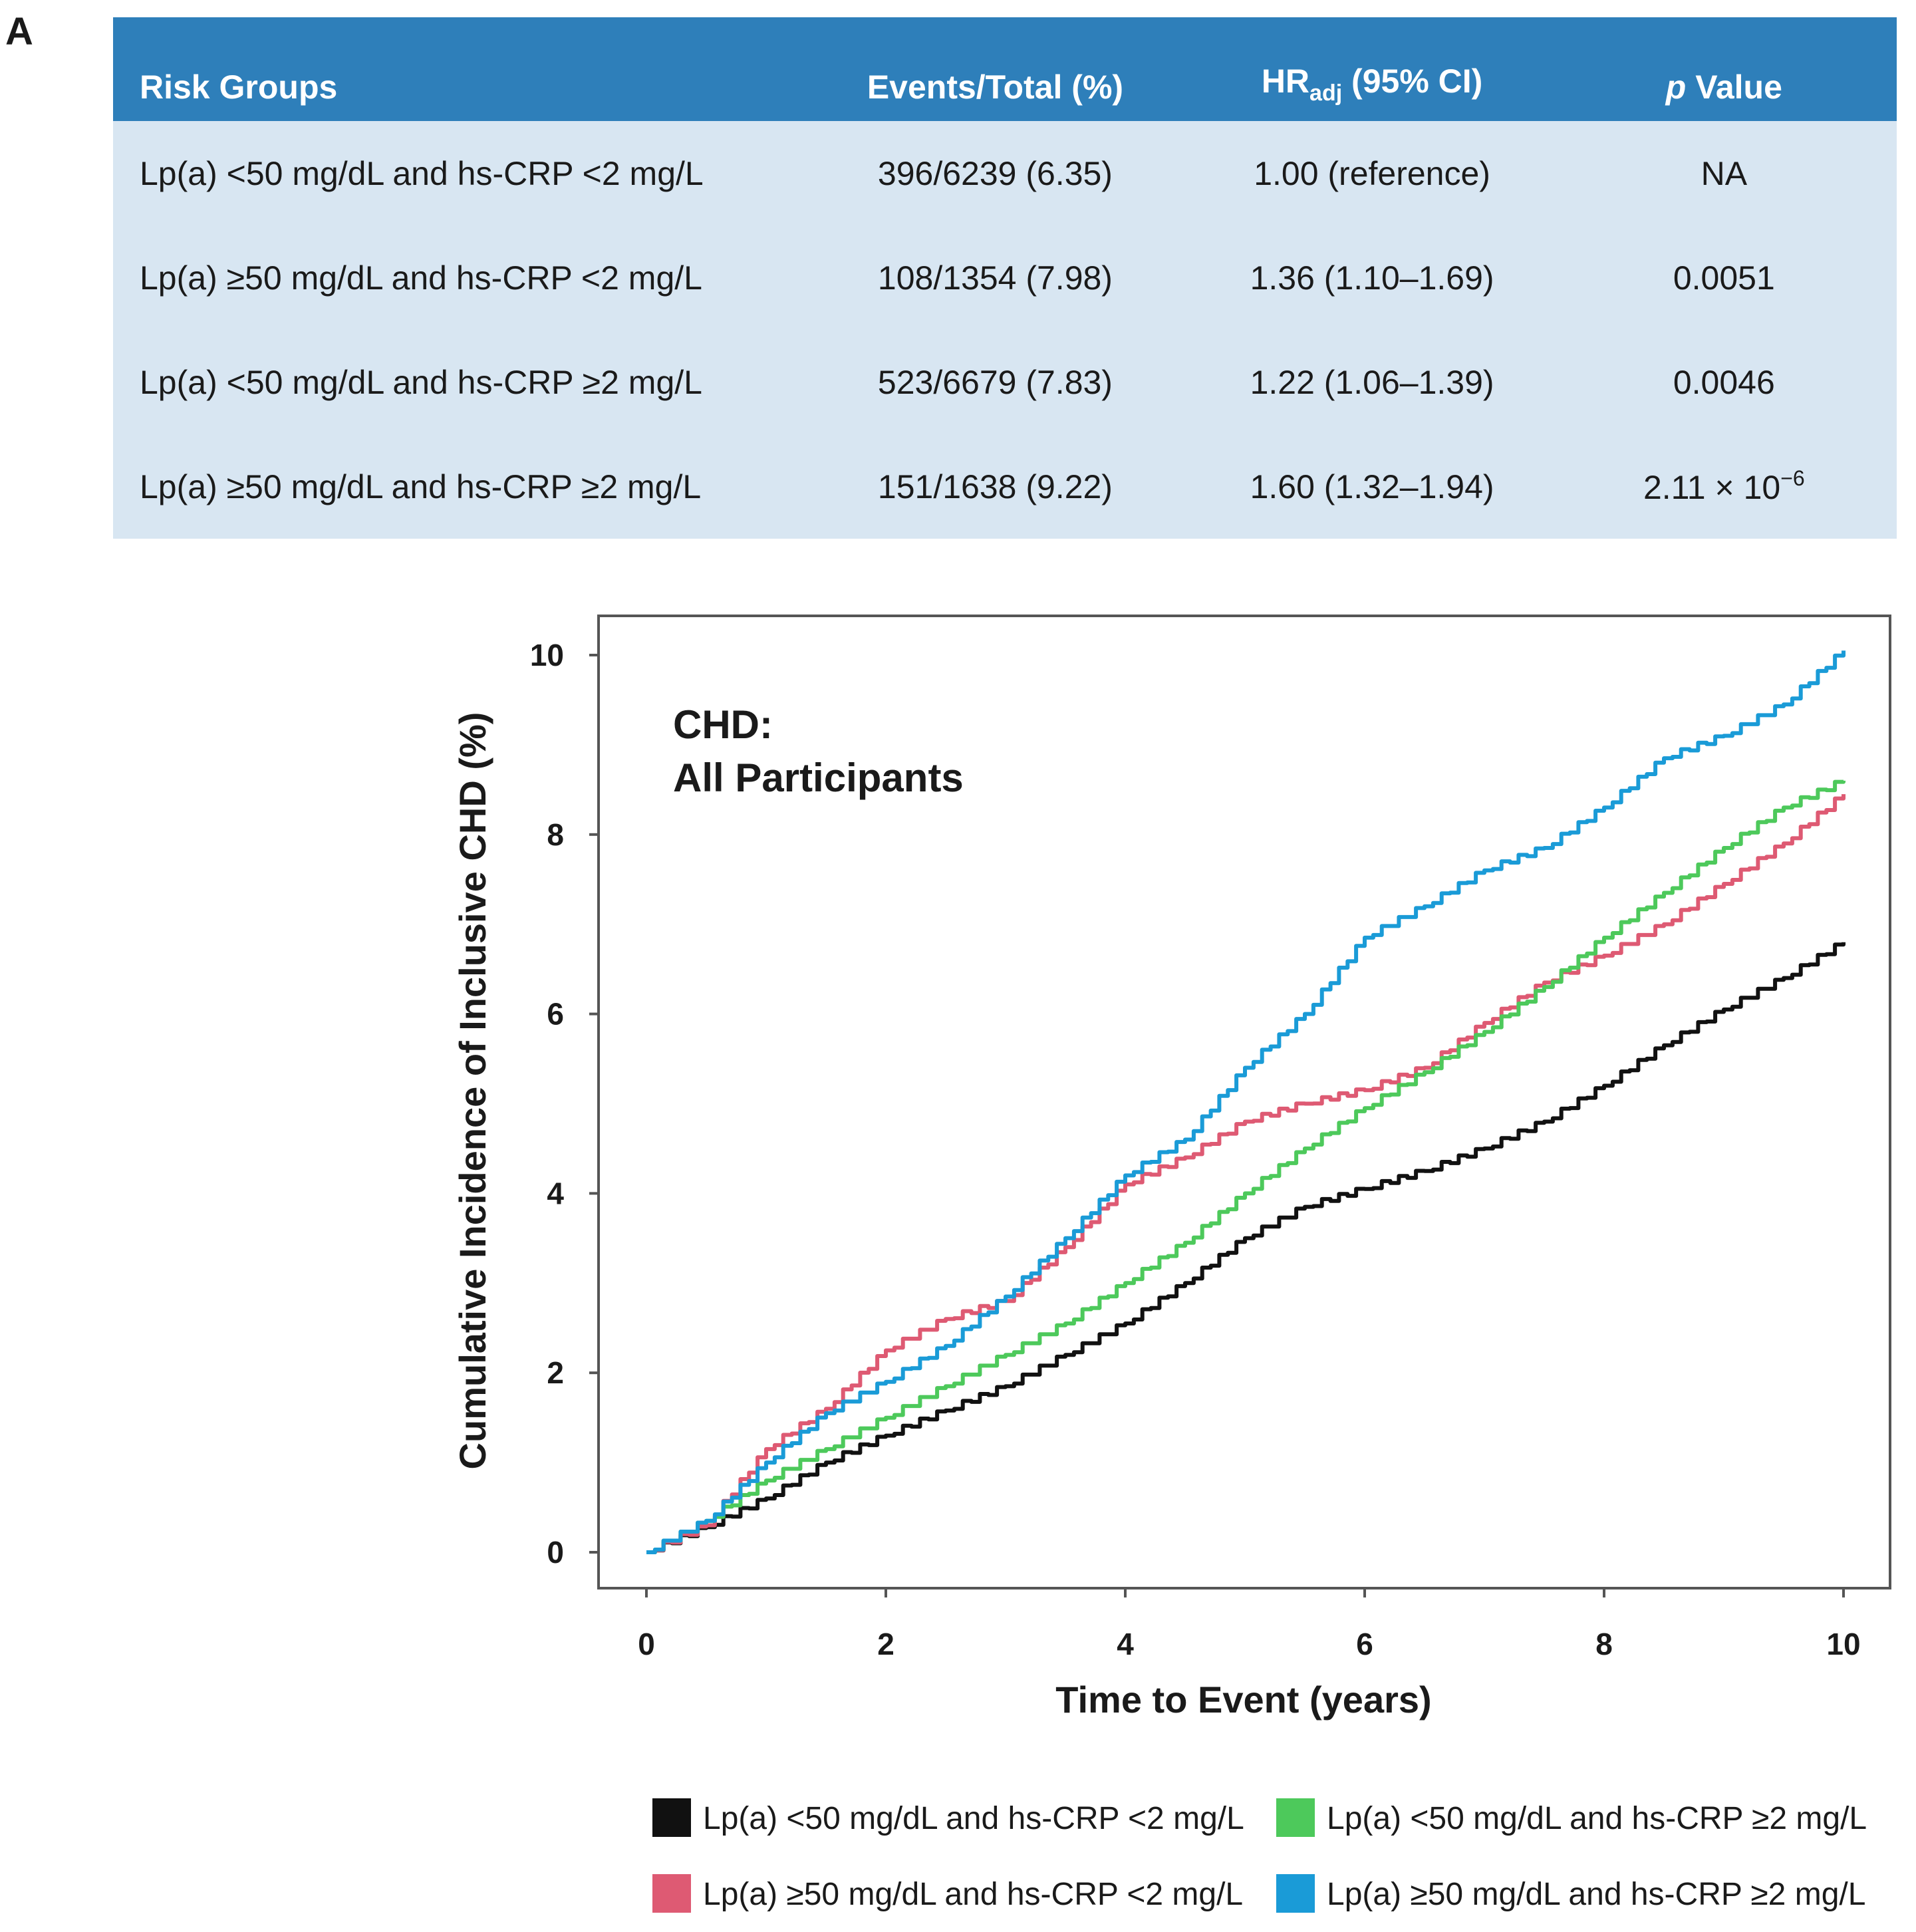  What do you see at coordinates (555, 1014) in the screenshot?
I see `y-tick-label: 6` at bounding box center [555, 1014].